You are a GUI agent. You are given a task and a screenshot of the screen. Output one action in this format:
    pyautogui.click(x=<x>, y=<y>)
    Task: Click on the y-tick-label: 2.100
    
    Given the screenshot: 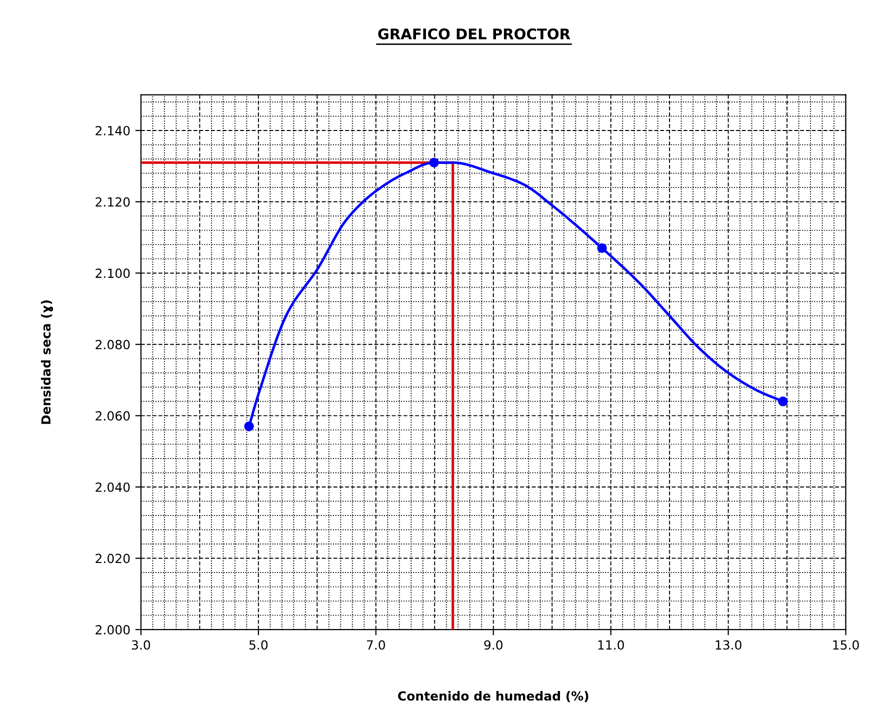 What is the action you would take?
    pyautogui.click(x=113, y=273)
    